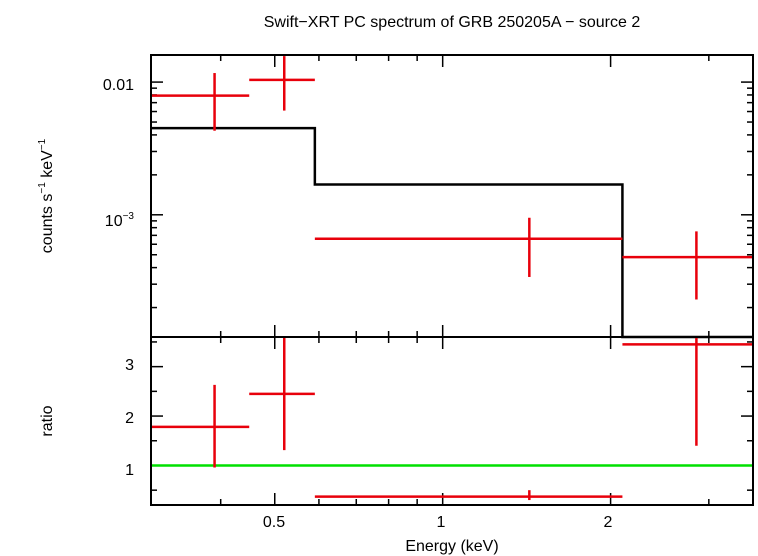 The width and height of the screenshot is (758, 556). What do you see at coordinates (129, 418) in the screenshot?
I see `y-tick-label-ratio-2: 2` at bounding box center [129, 418].